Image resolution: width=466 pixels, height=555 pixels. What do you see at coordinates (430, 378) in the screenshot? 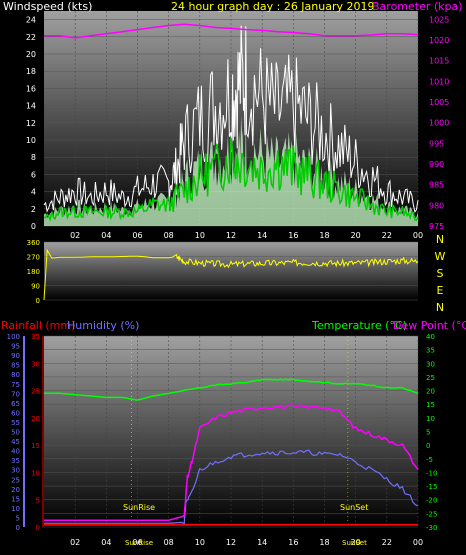
I see `temperature-y-tick: 25` at bounding box center [430, 378].